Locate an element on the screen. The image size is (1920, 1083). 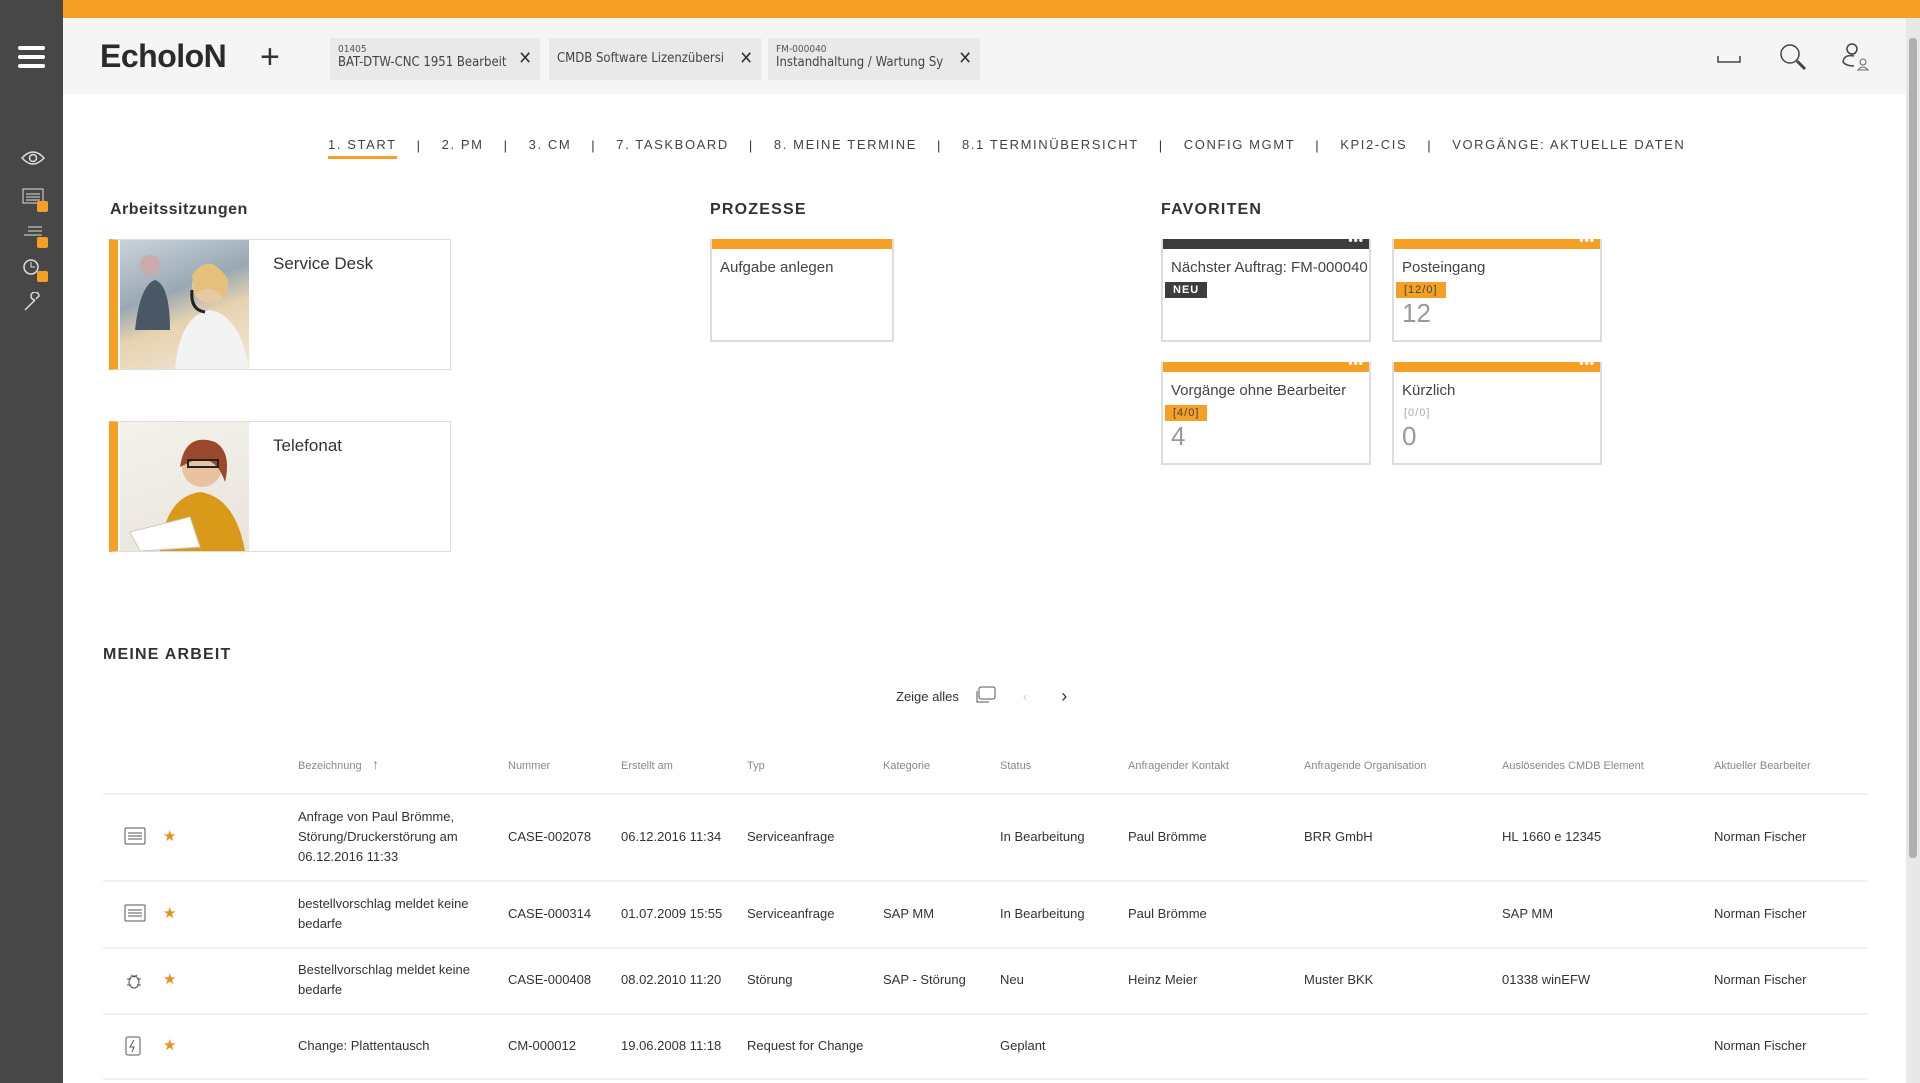
column-header: Nummer is located at coordinates (529, 766).